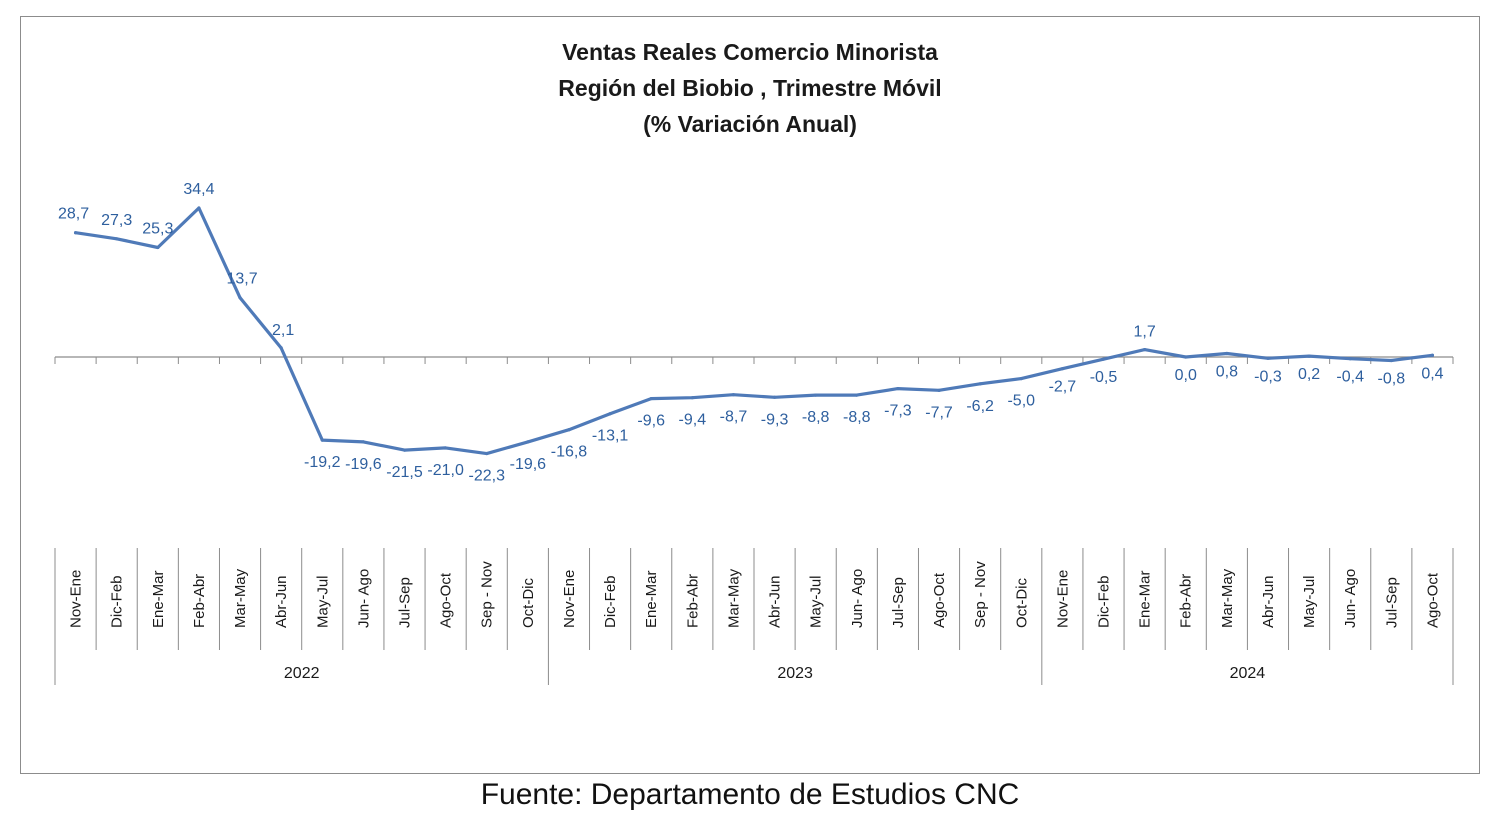 This screenshot has width=1500, height=840. Describe the element at coordinates (1309, 374) in the screenshot. I see `data-label: 0,2` at that location.